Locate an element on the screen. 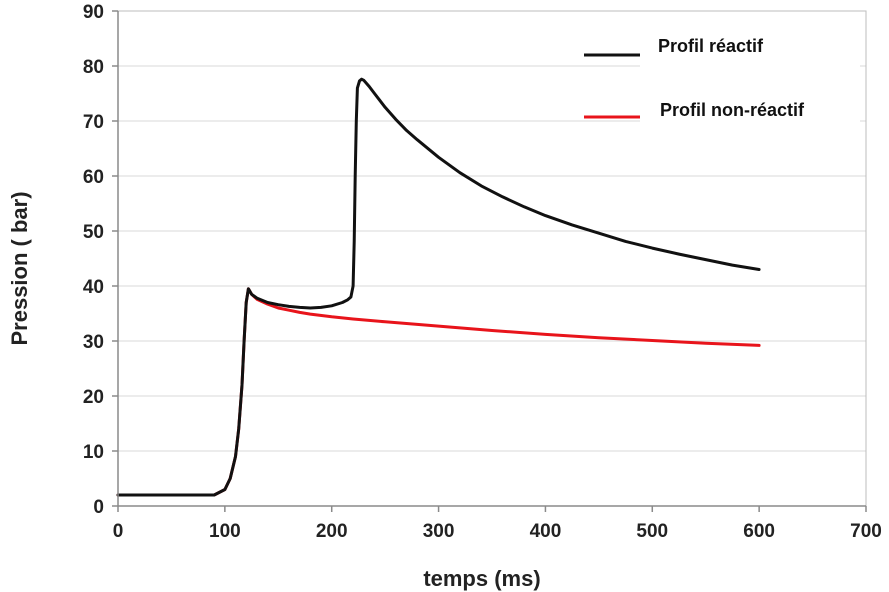 This screenshot has height=592, width=889. y-tick-label-50: 50 is located at coordinates (93, 232).